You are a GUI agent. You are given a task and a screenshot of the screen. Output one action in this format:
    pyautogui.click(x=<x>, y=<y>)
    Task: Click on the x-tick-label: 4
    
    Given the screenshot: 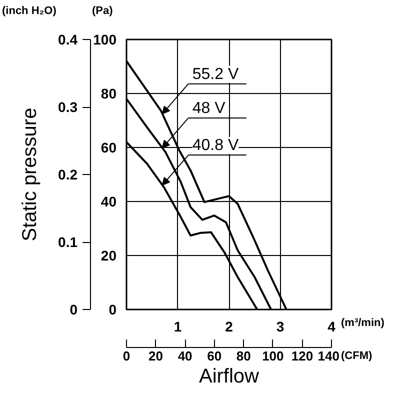 What is the action you would take?
    pyautogui.click(x=332, y=326)
    